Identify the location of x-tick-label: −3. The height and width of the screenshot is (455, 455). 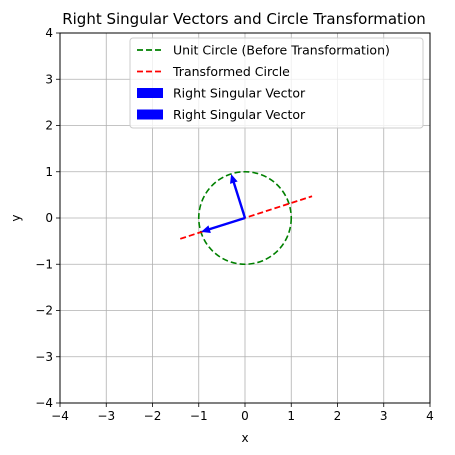
(106, 416).